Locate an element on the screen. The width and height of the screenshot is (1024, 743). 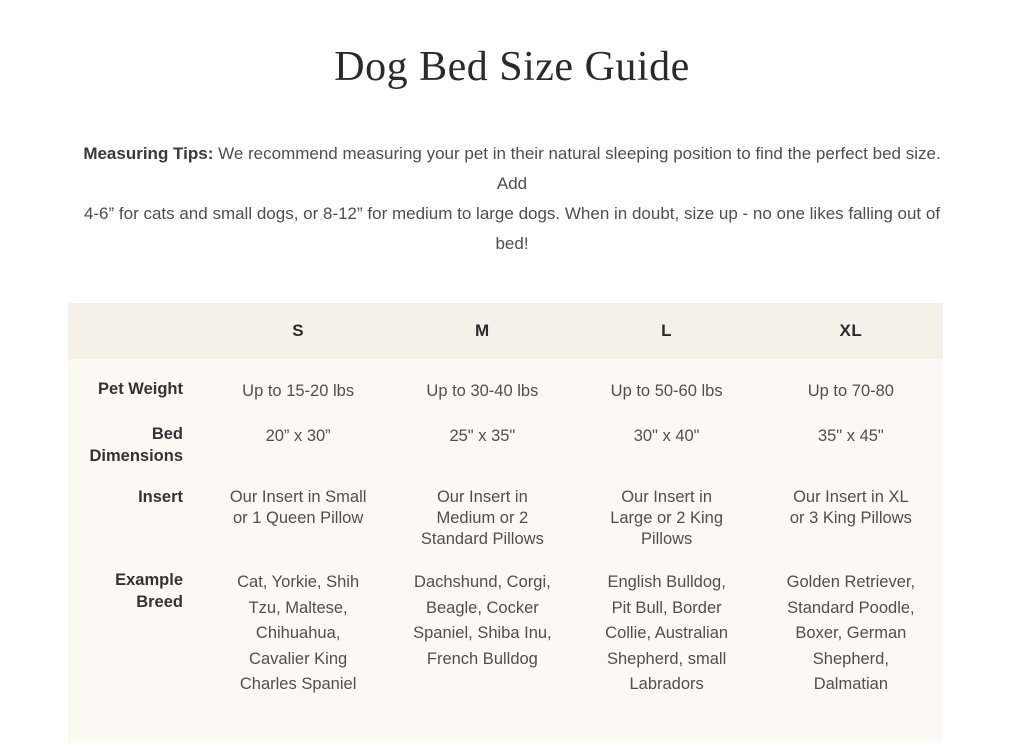
table-cell: Our Insert in Large or 2 King Pillows is located at coordinates (667, 518).